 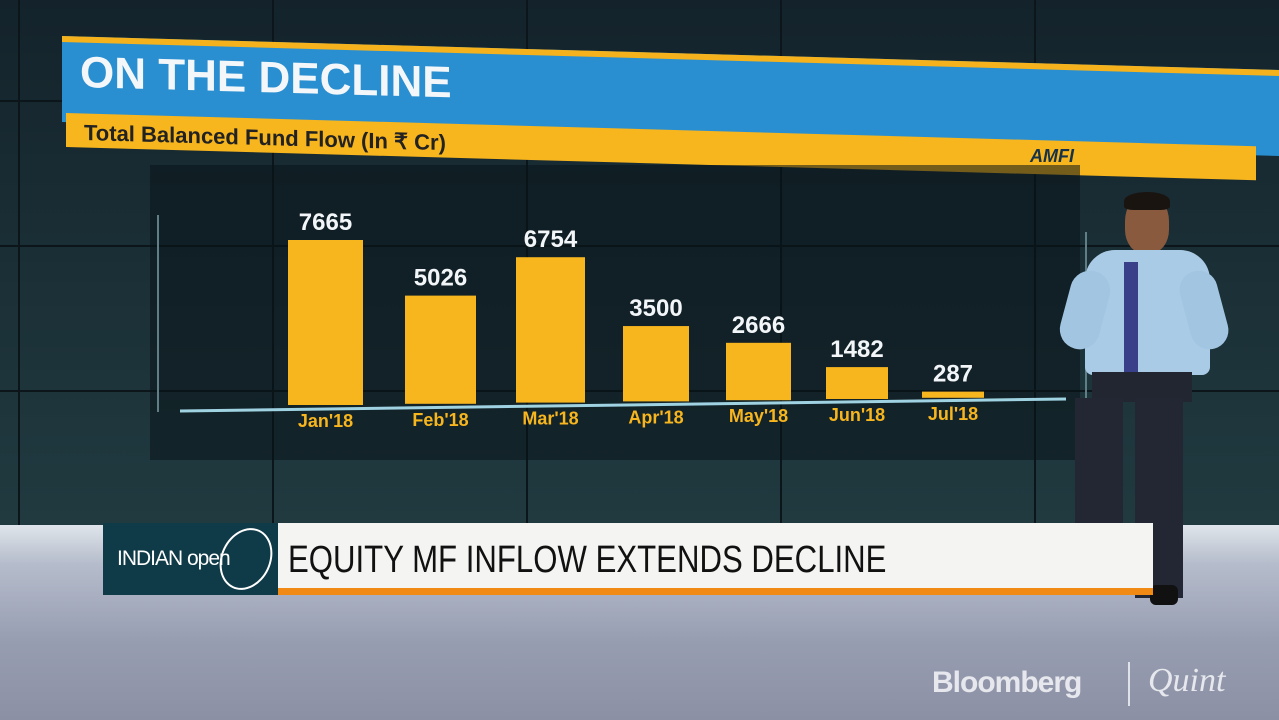 I want to click on x-tick-label-6: Jul'18, so click(x=953, y=414).